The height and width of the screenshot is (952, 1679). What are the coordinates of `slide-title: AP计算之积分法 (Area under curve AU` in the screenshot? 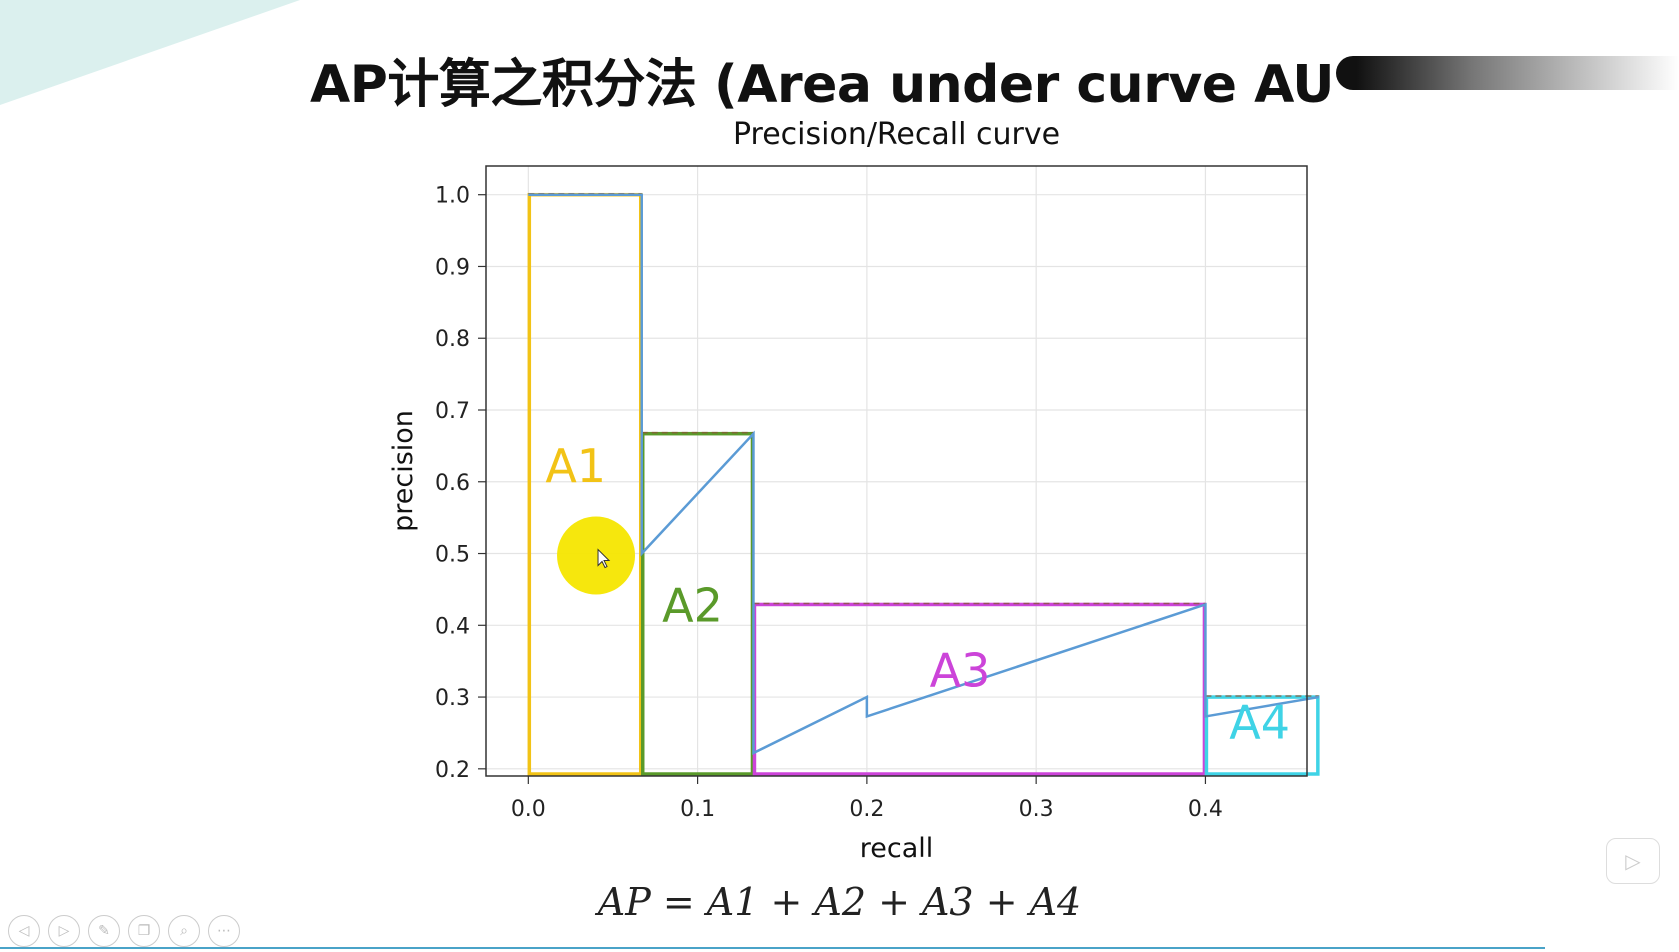 It's located at (822, 85).